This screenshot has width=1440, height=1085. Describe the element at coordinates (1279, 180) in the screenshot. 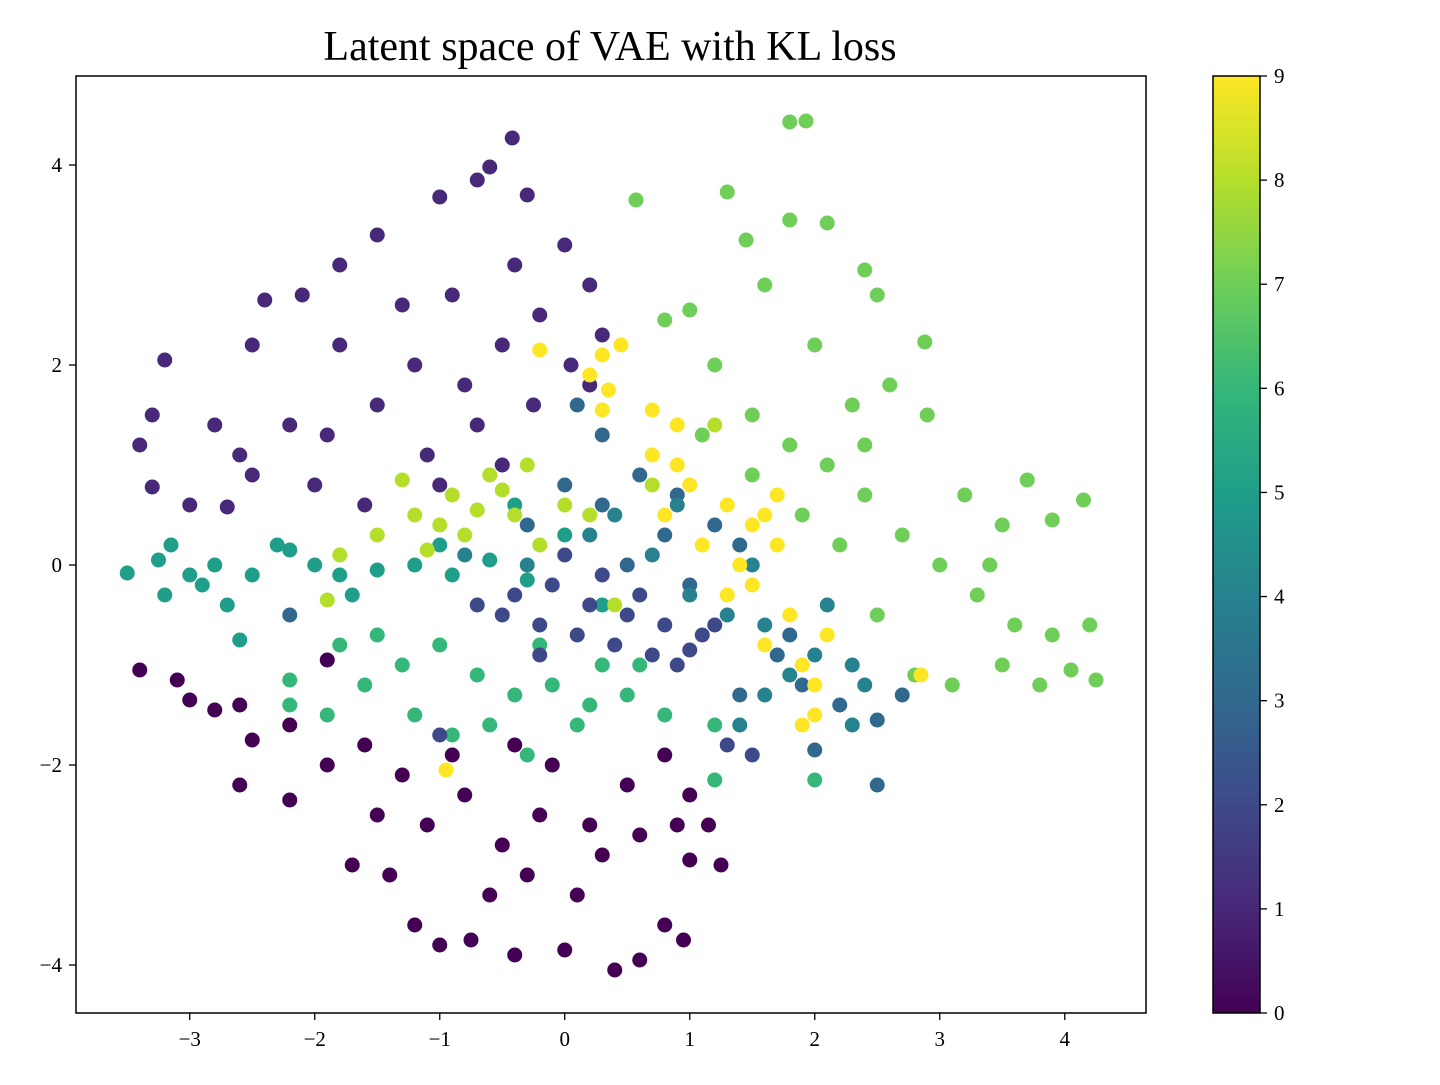

I see `colorbar-tick-label: 8` at that location.